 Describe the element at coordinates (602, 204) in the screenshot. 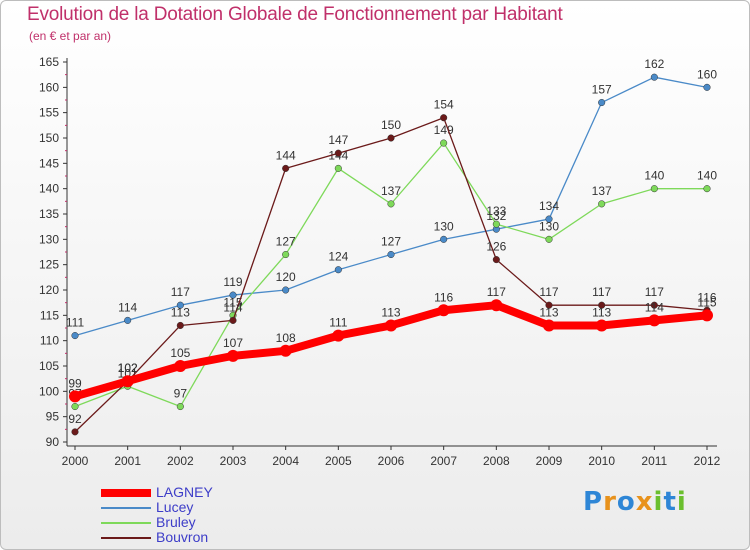

I see `point-bruley-2010` at that location.